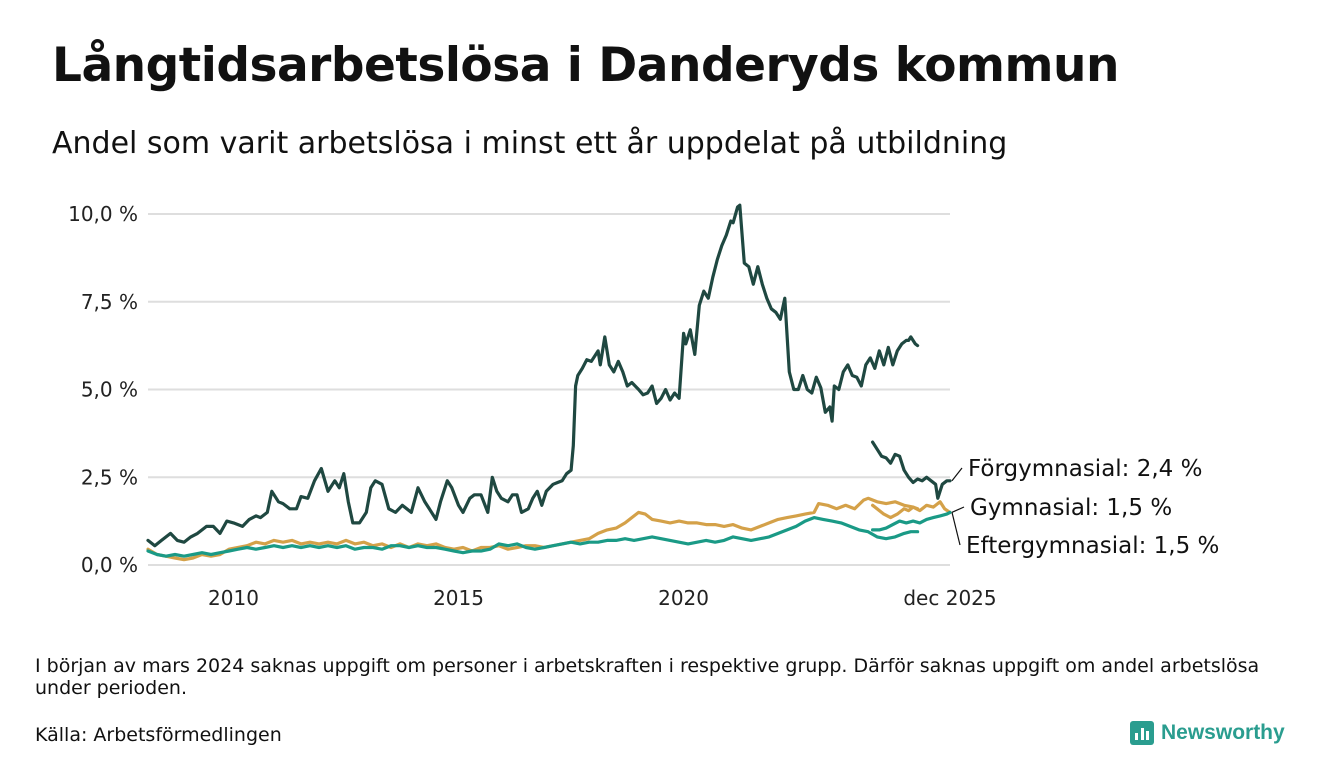 This screenshot has height=780, width=1340. Describe the element at coordinates (911, 470) in the screenshot. I see `series-line-forgymnasial-after-gap` at that location.